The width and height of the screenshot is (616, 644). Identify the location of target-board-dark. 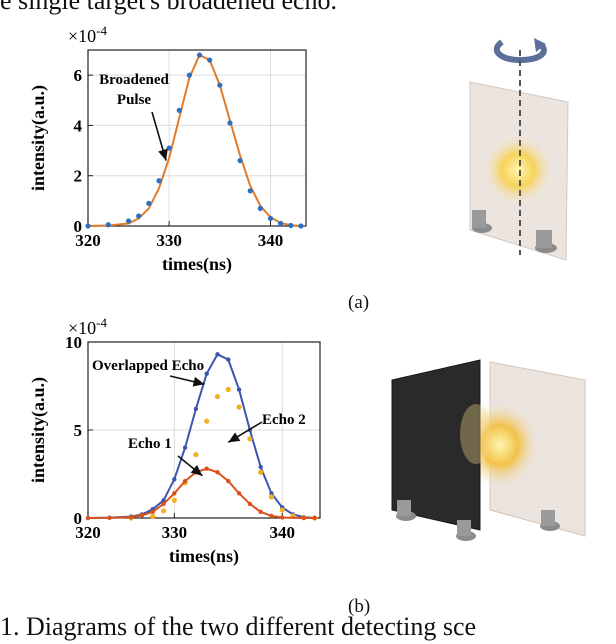
(436, 445).